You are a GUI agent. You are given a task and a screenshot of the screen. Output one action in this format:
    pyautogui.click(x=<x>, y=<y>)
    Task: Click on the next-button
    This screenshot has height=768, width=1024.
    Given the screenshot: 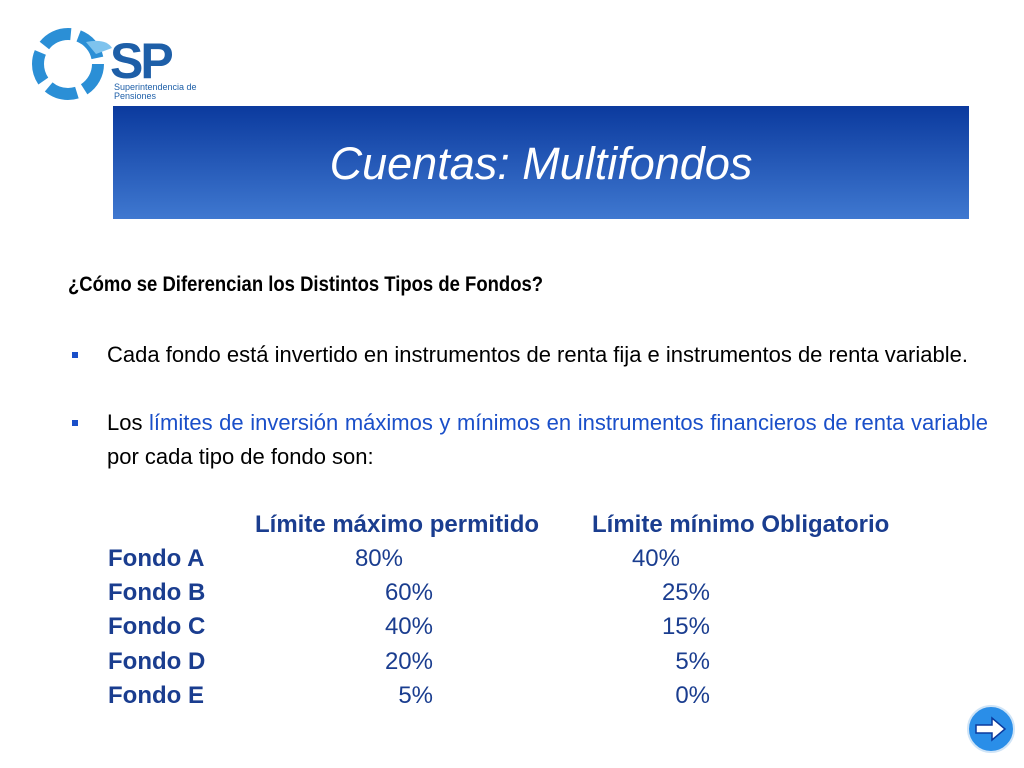 What is the action you would take?
    pyautogui.click(x=991, y=730)
    